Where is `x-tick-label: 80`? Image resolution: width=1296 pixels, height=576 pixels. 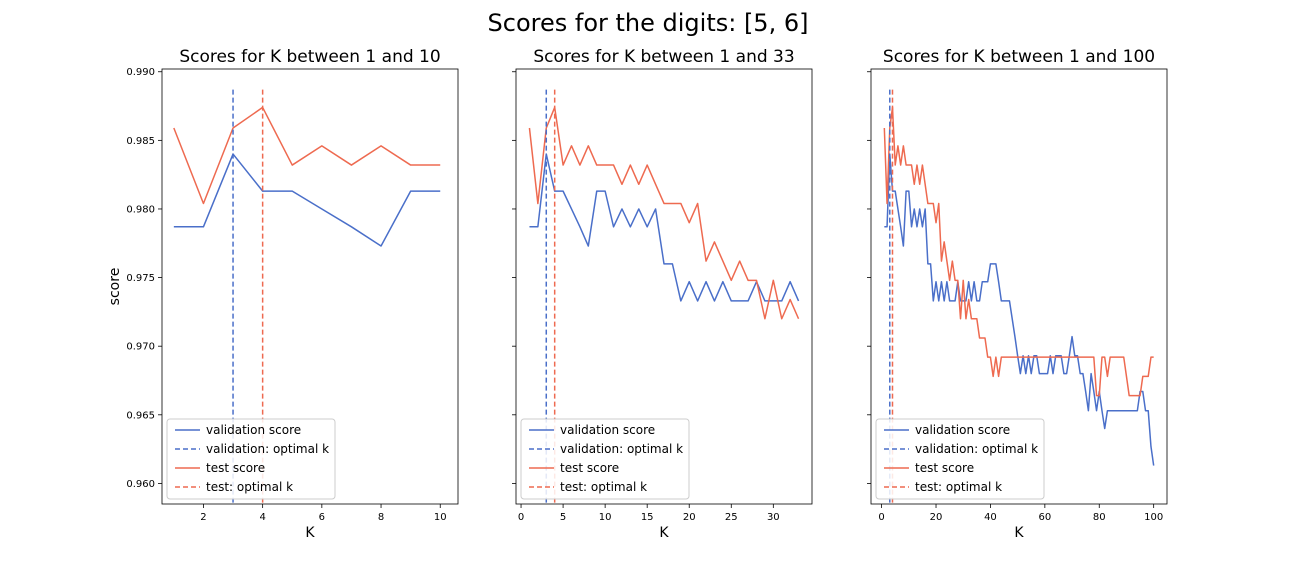
x-tick-label: 80 is located at coordinates (1099, 517).